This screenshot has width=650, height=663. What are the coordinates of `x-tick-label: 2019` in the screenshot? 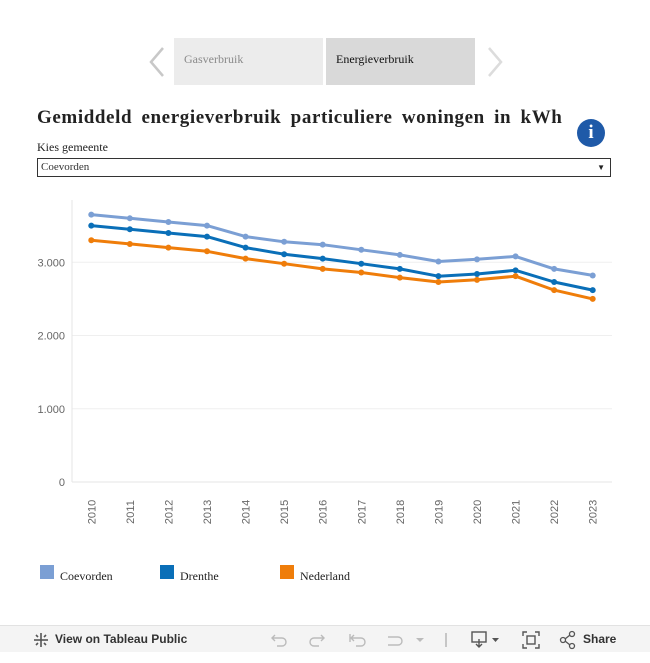 It's located at (439, 512).